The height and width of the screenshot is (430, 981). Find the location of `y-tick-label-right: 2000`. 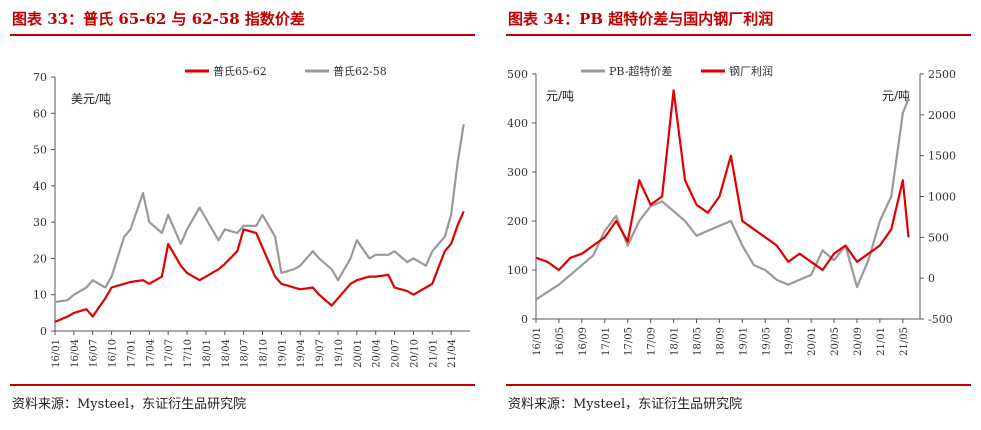

y-tick-label-right: 2000 is located at coordinates (942, 115).